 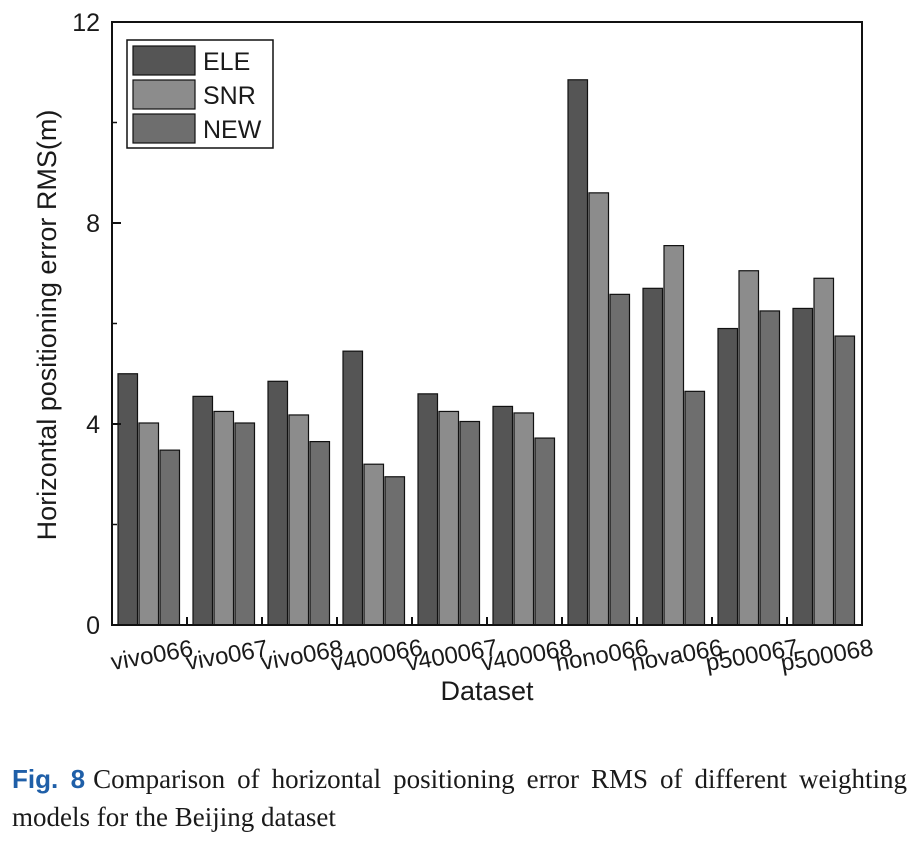 I want to click on bar-snr-v400068, so click(x=524, y=519).